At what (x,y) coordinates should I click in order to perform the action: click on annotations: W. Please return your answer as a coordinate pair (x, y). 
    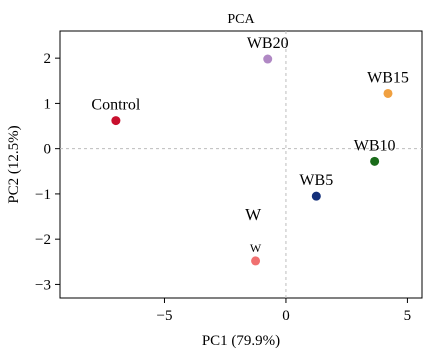
    Looking at the image, I should click on (253, 214).